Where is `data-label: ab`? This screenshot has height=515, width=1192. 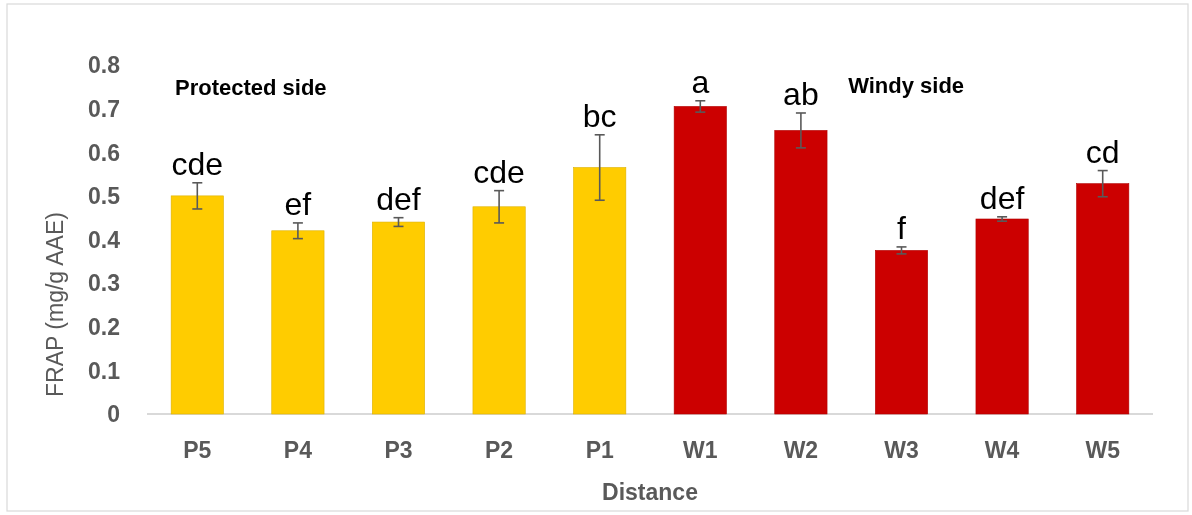
data-label: ab is located at coordinates (801, 93).